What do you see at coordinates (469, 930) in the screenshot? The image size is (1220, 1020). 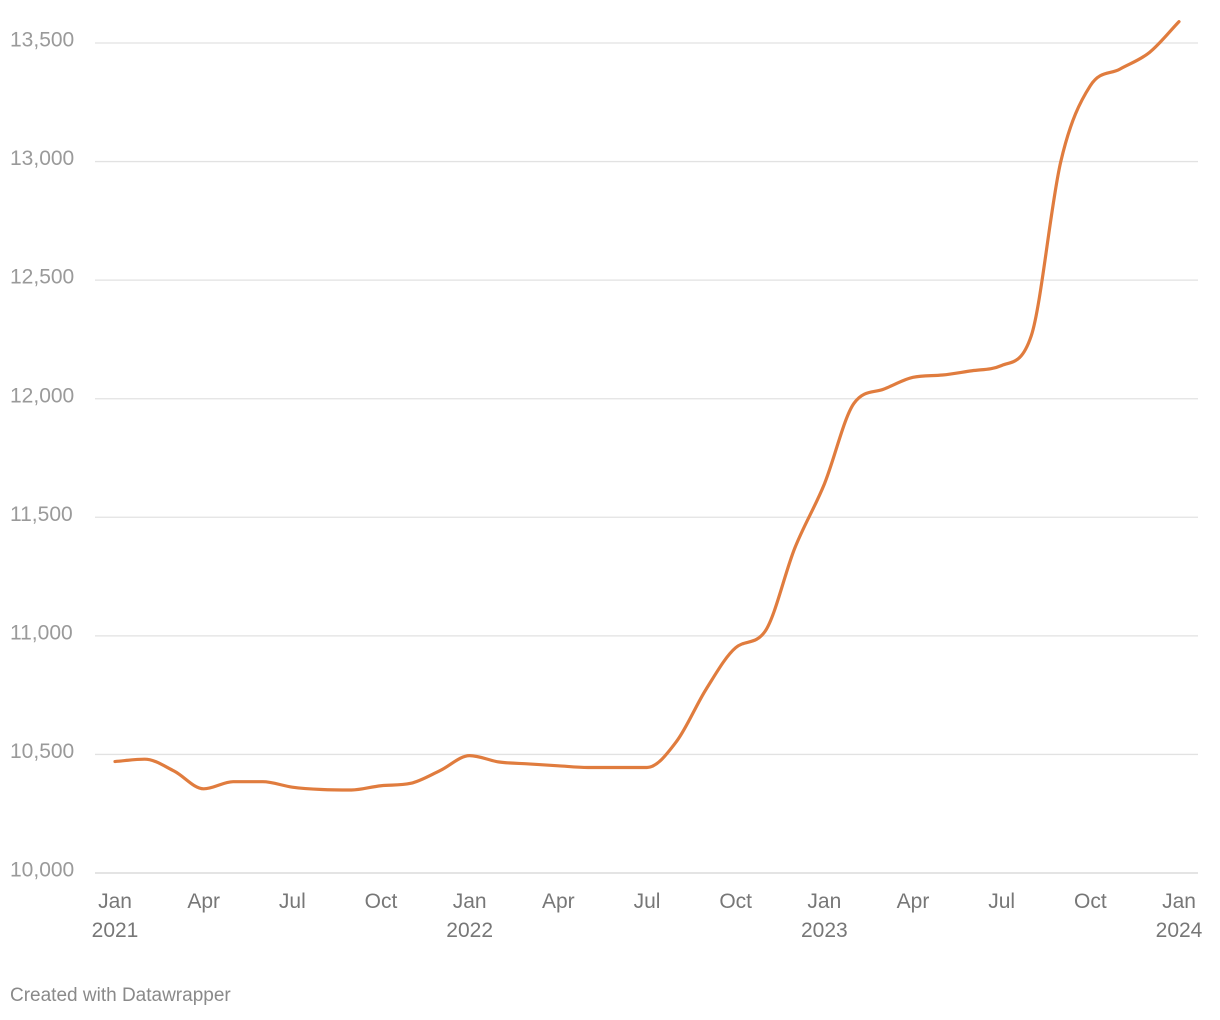 I see `x-tick-year-label: 2022` at bounding box center [469, 930].